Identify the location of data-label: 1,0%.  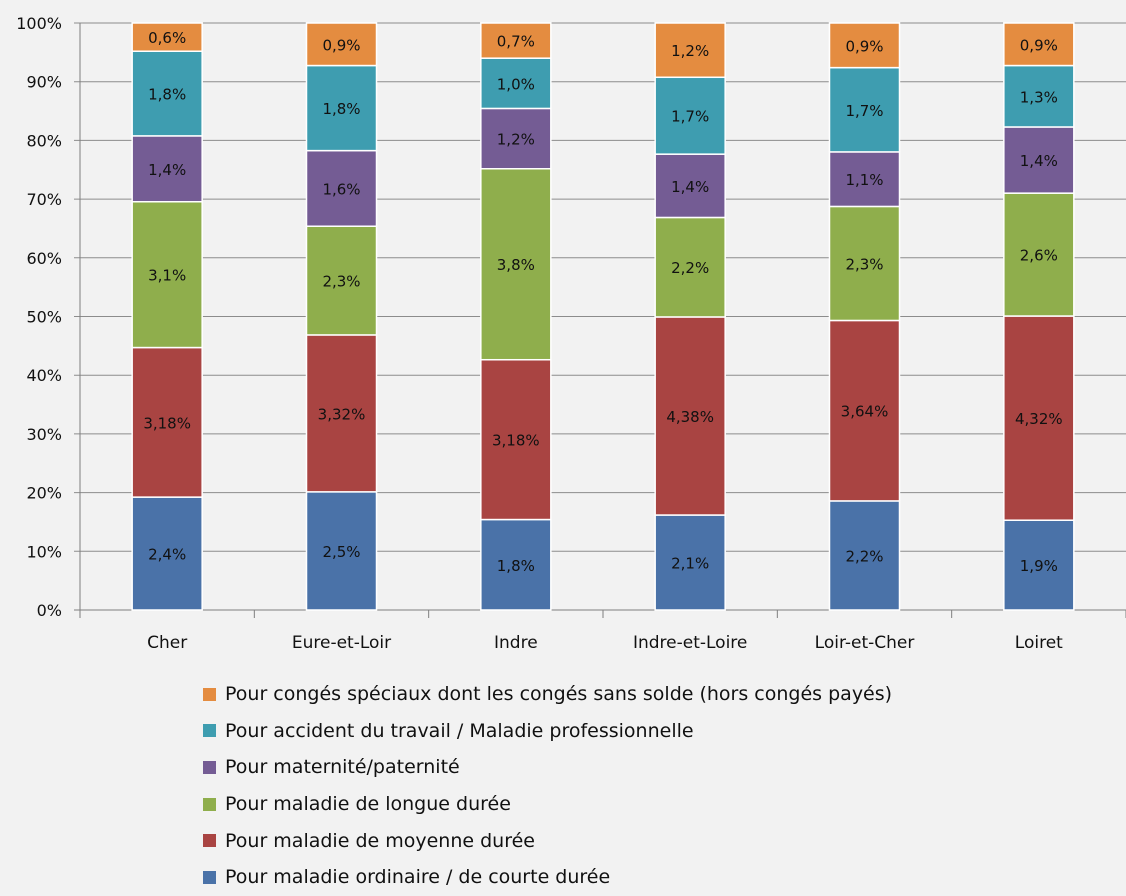
(516, 84).